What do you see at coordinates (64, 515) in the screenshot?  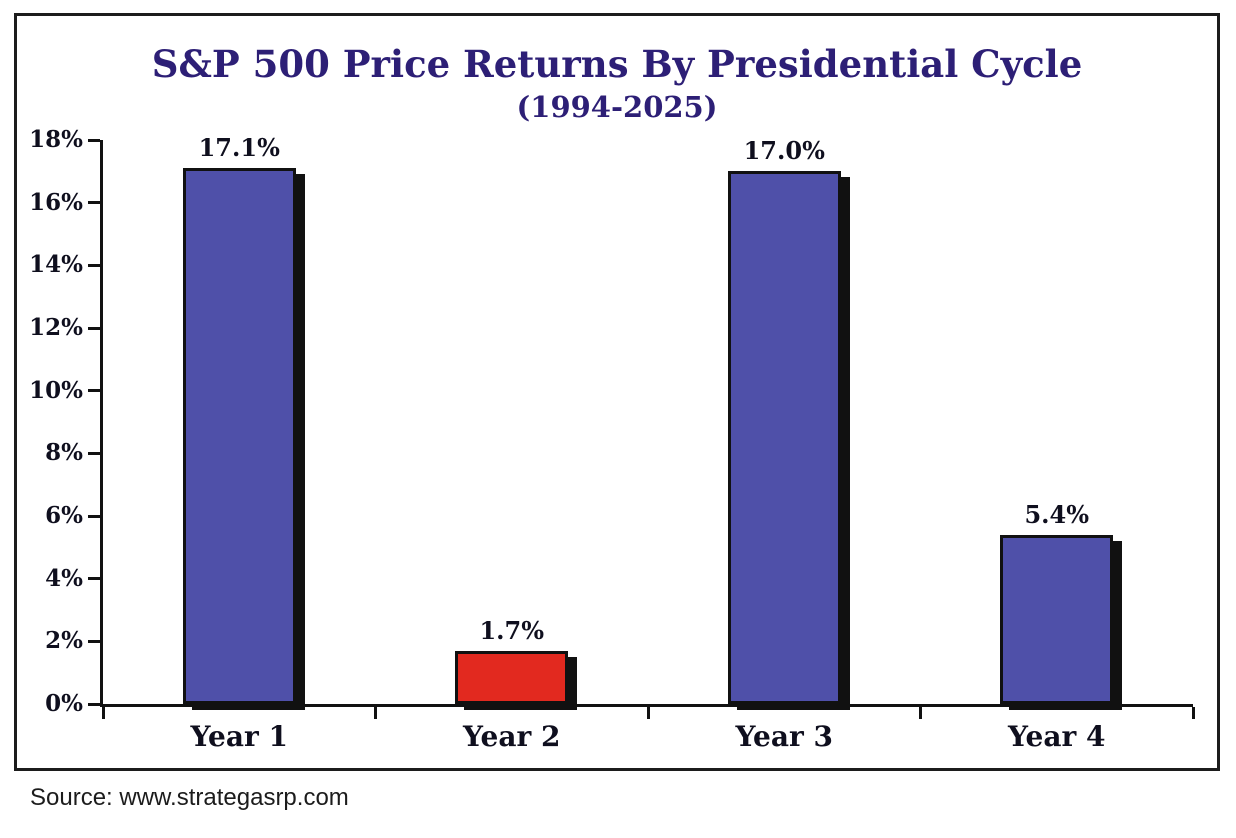 I see `y-axis-tick-label: 6%` at bounding box center [64, 515].